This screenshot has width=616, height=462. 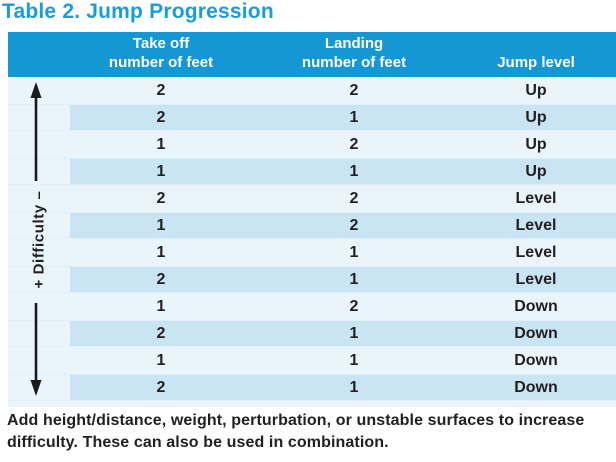 I want to click on table-row: 2 2 Level, so click(x=312, y=198).